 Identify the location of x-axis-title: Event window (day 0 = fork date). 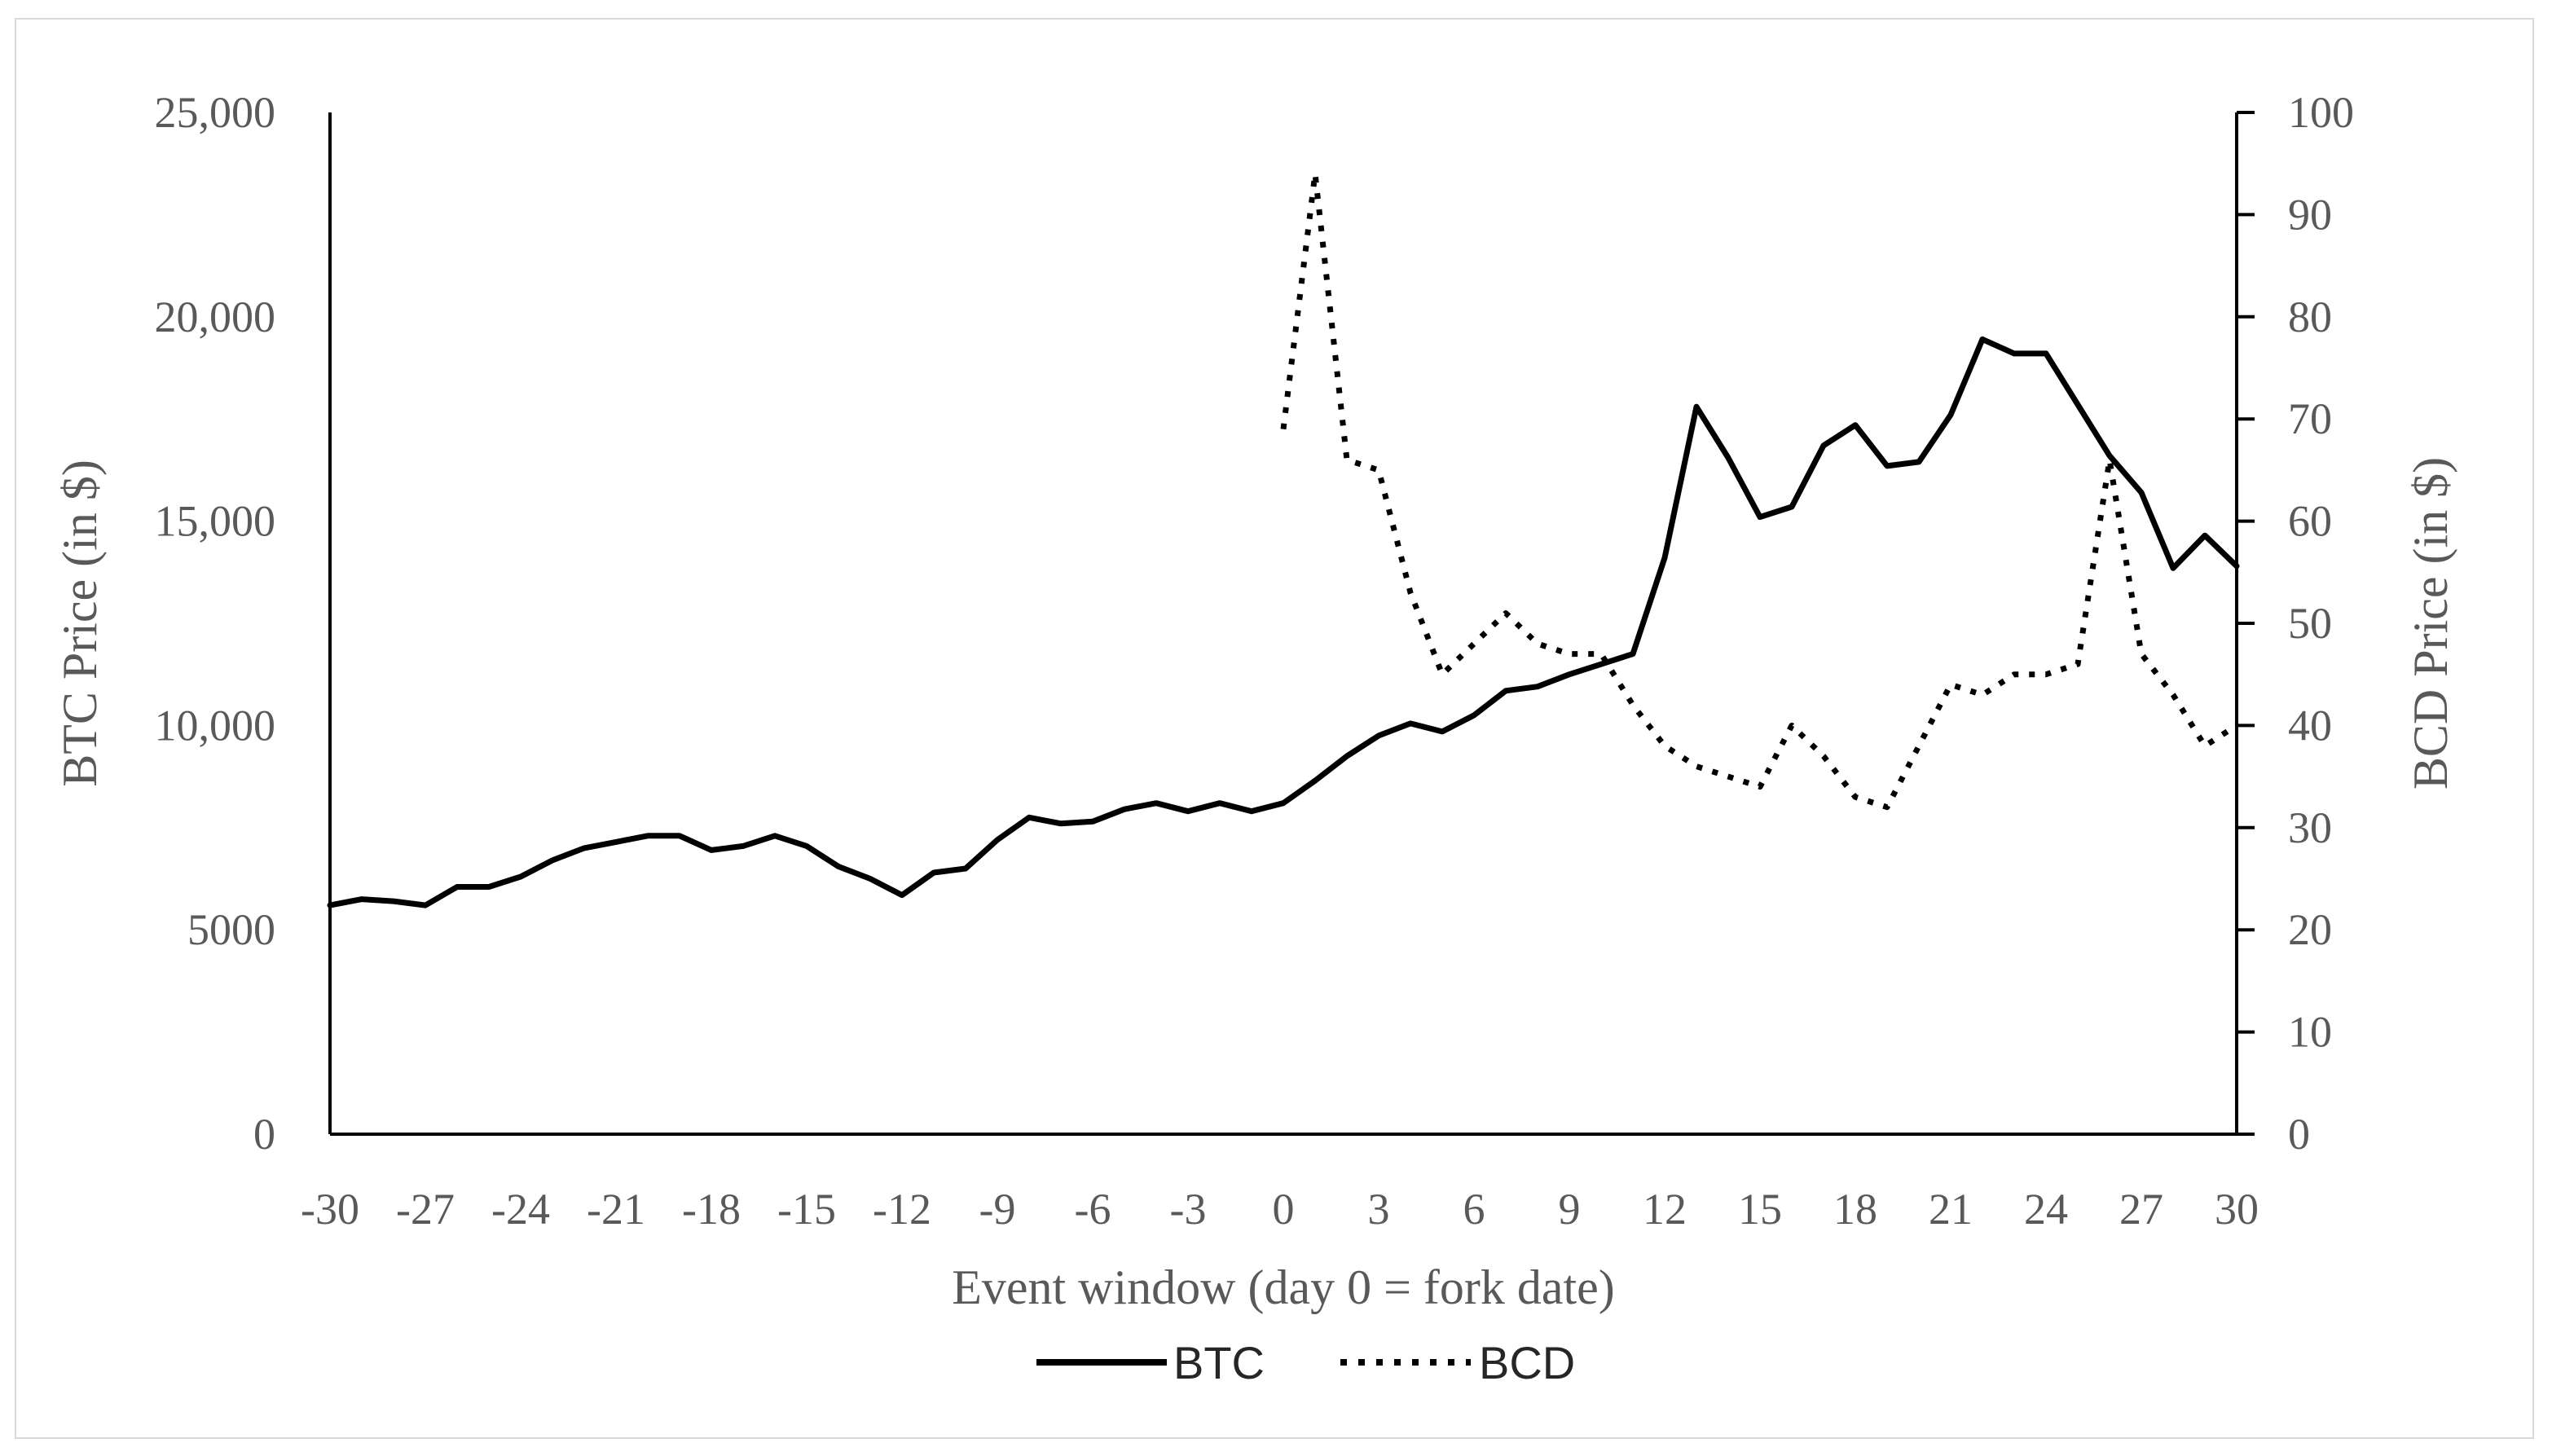
(1283, 1287).